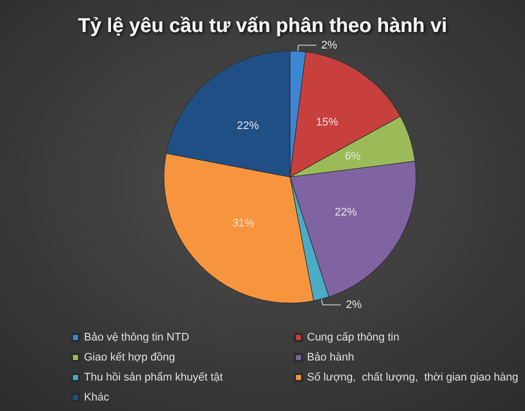 This screenshot has width=525, height=411. What do you see at coordinates (137, 338) in the screenshot?
I see `legend-label: Bảo vệ thông tin NTD` at bounding box center [137, 338].